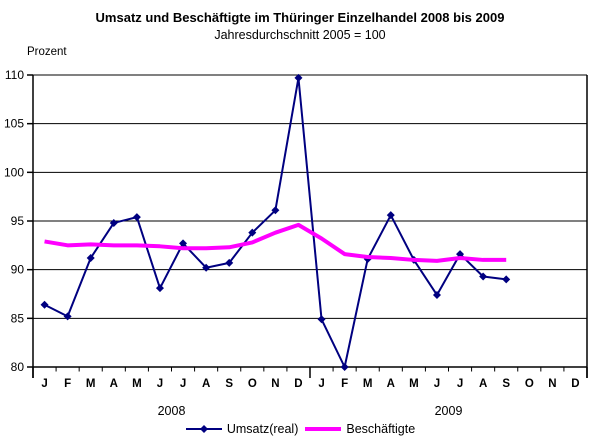 The image size is (600, 445). What do you see at coordinates (14, 75) in the screenshot?
I see `y-axis-tick-label: 110` at bounding box center [14, 75].